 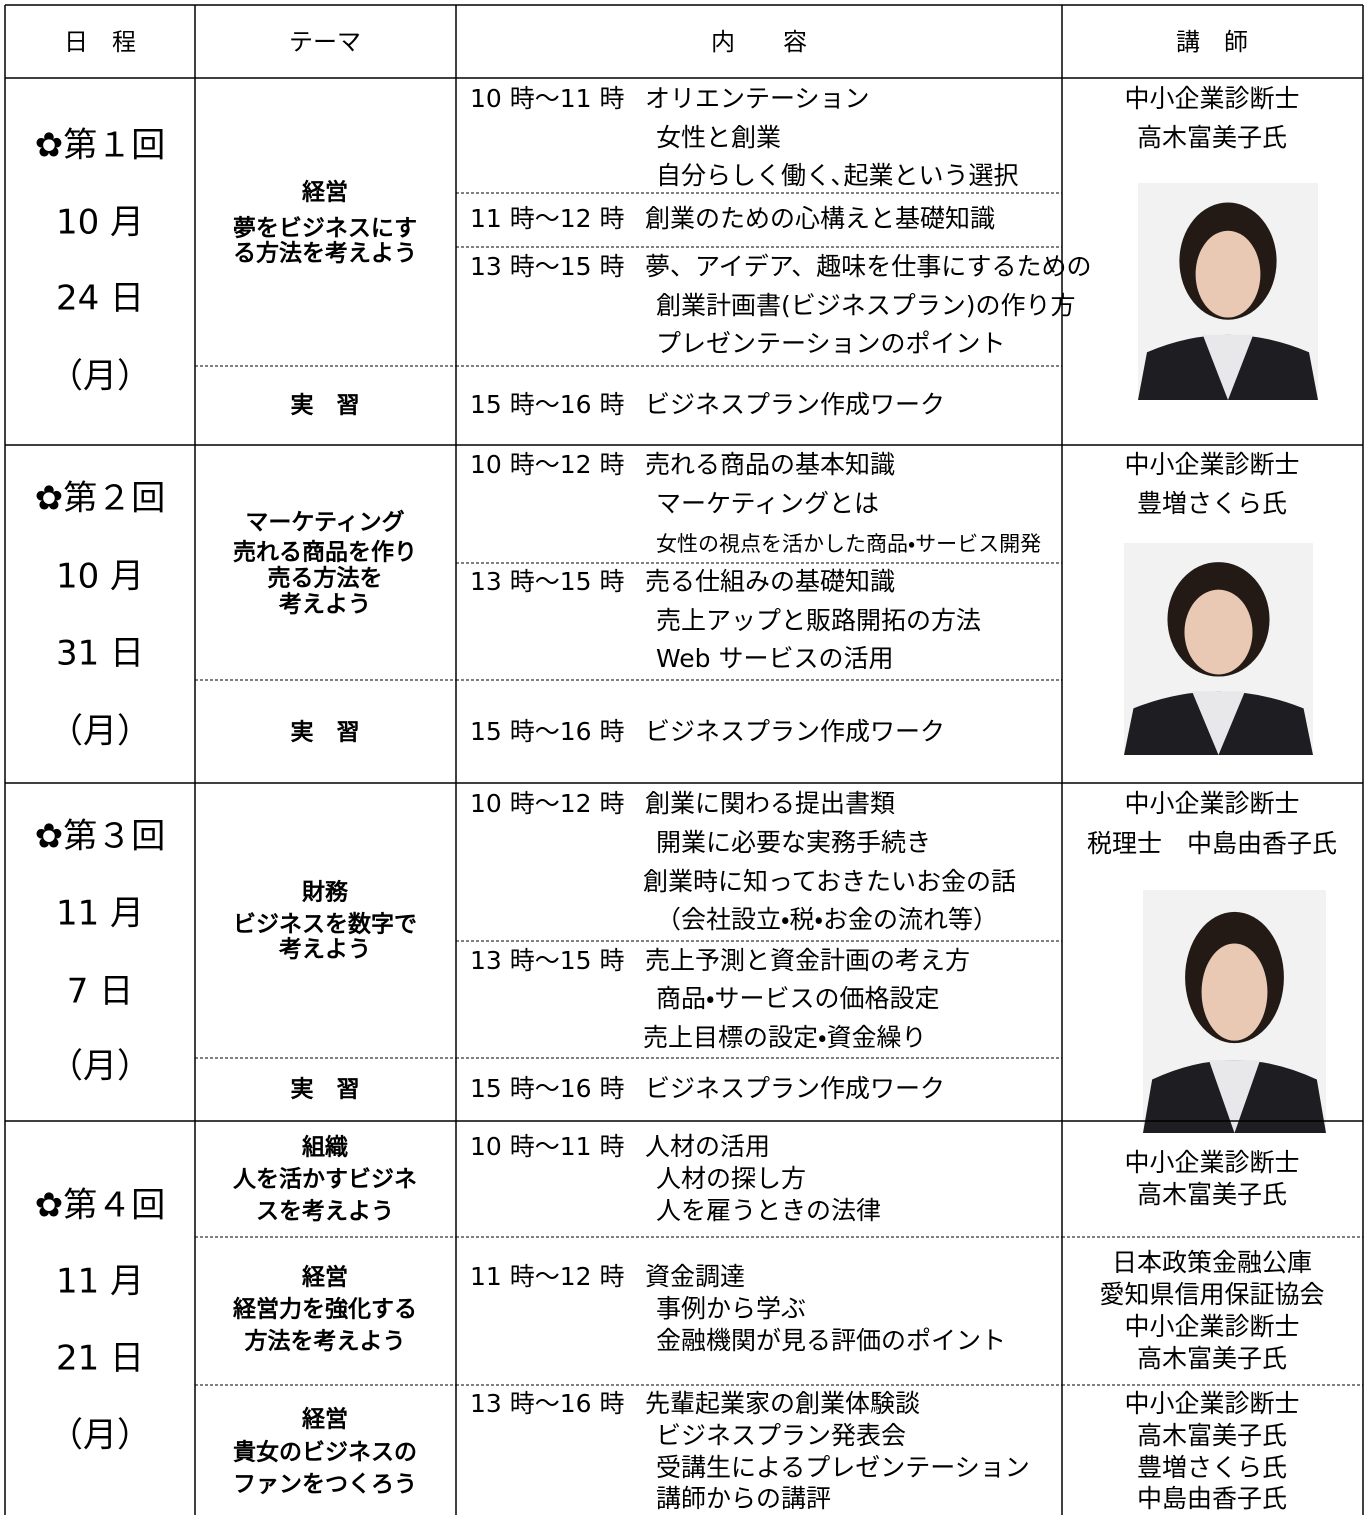 What do you see at coordinates (325, 924) in the screenshot?
I see `theme-text: ビジネスを数字で` at bounding box center [325, 924].